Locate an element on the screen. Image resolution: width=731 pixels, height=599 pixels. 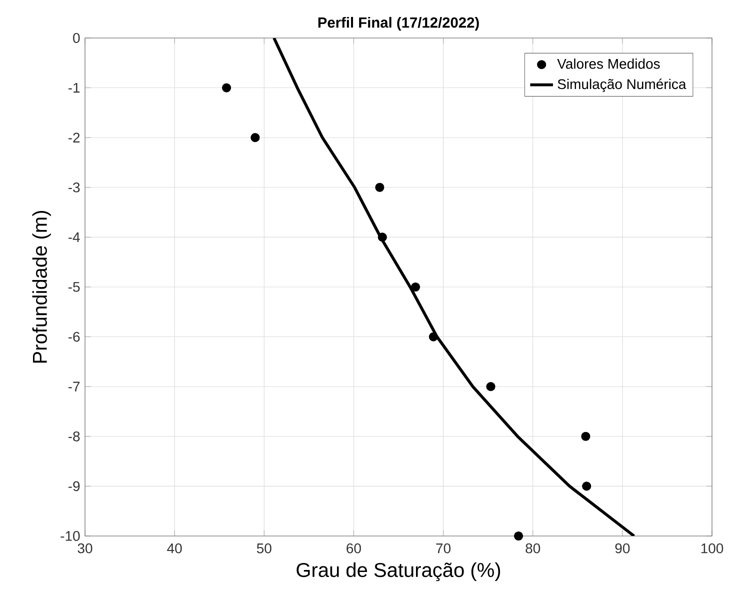
y-tick-label: -6 is located at coordinates (74, 337).